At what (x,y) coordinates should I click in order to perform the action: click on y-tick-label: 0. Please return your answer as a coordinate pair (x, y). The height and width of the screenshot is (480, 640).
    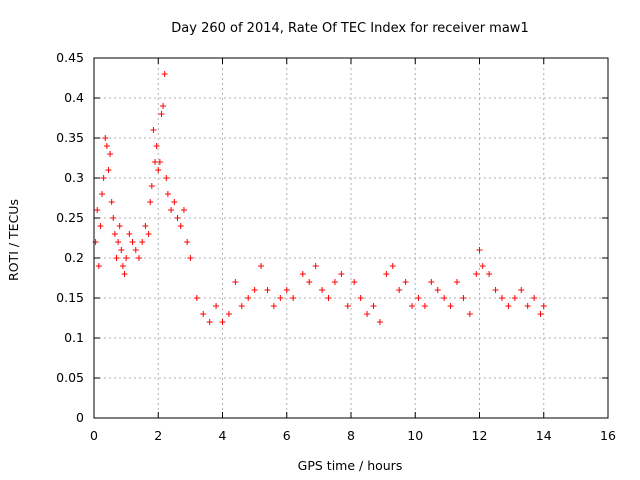
    Looking at the image, I should click on (80, 417).